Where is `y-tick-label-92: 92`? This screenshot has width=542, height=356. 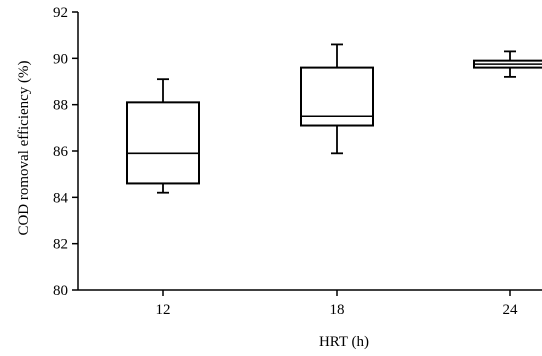
y-tick-label-92: 92 is located at coordinates (60, 13).